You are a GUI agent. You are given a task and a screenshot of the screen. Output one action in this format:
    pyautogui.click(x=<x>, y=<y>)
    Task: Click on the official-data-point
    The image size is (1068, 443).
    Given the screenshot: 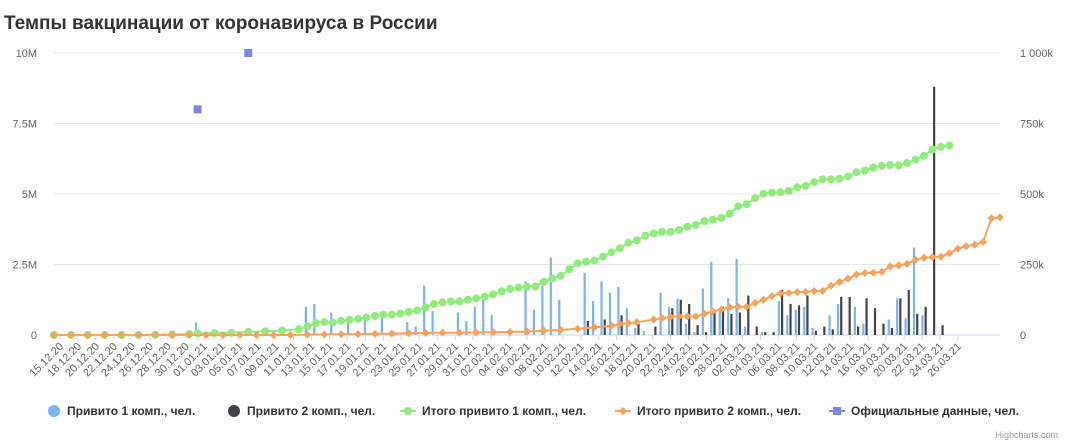 What is the action you would take?
    pyautogui.click(x=248, y=53)
    